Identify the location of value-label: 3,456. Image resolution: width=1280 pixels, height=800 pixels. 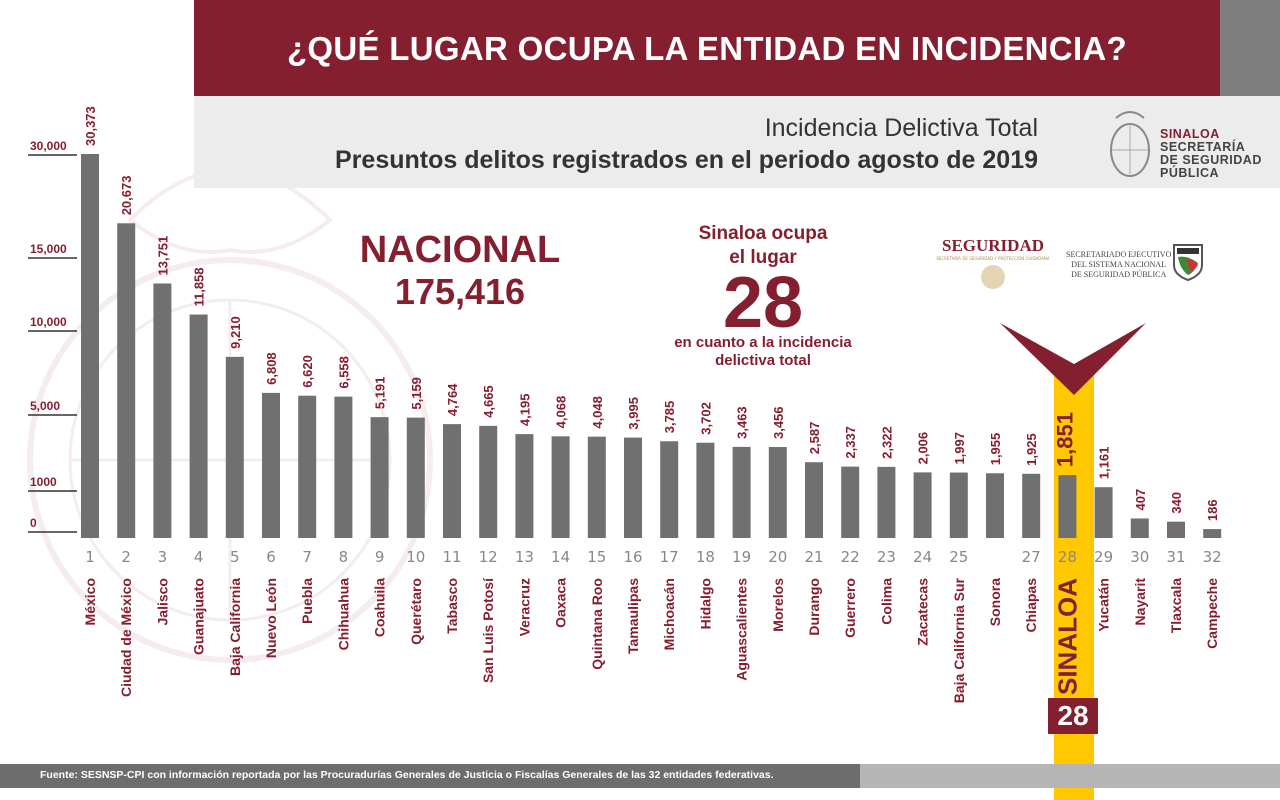
(778, 422).